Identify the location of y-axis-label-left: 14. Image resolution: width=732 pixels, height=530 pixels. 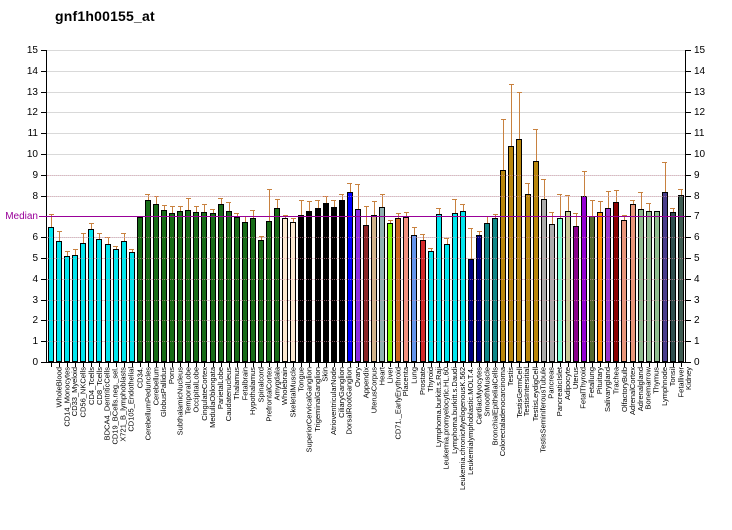
(32, 71).